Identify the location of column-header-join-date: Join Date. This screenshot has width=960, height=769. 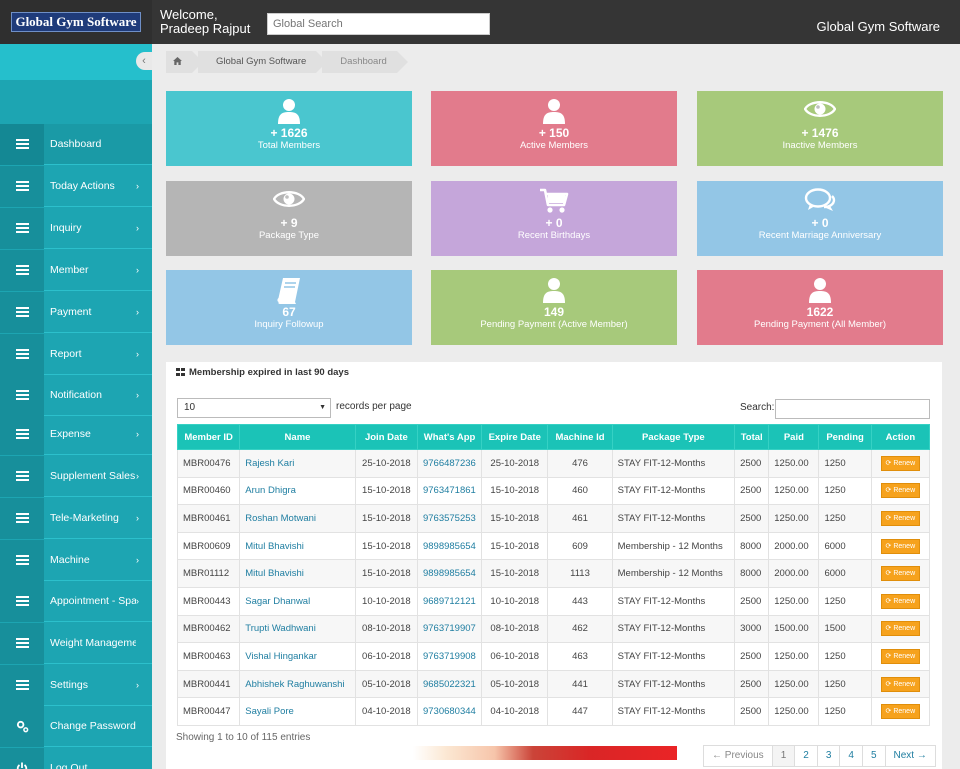
(386, 437).